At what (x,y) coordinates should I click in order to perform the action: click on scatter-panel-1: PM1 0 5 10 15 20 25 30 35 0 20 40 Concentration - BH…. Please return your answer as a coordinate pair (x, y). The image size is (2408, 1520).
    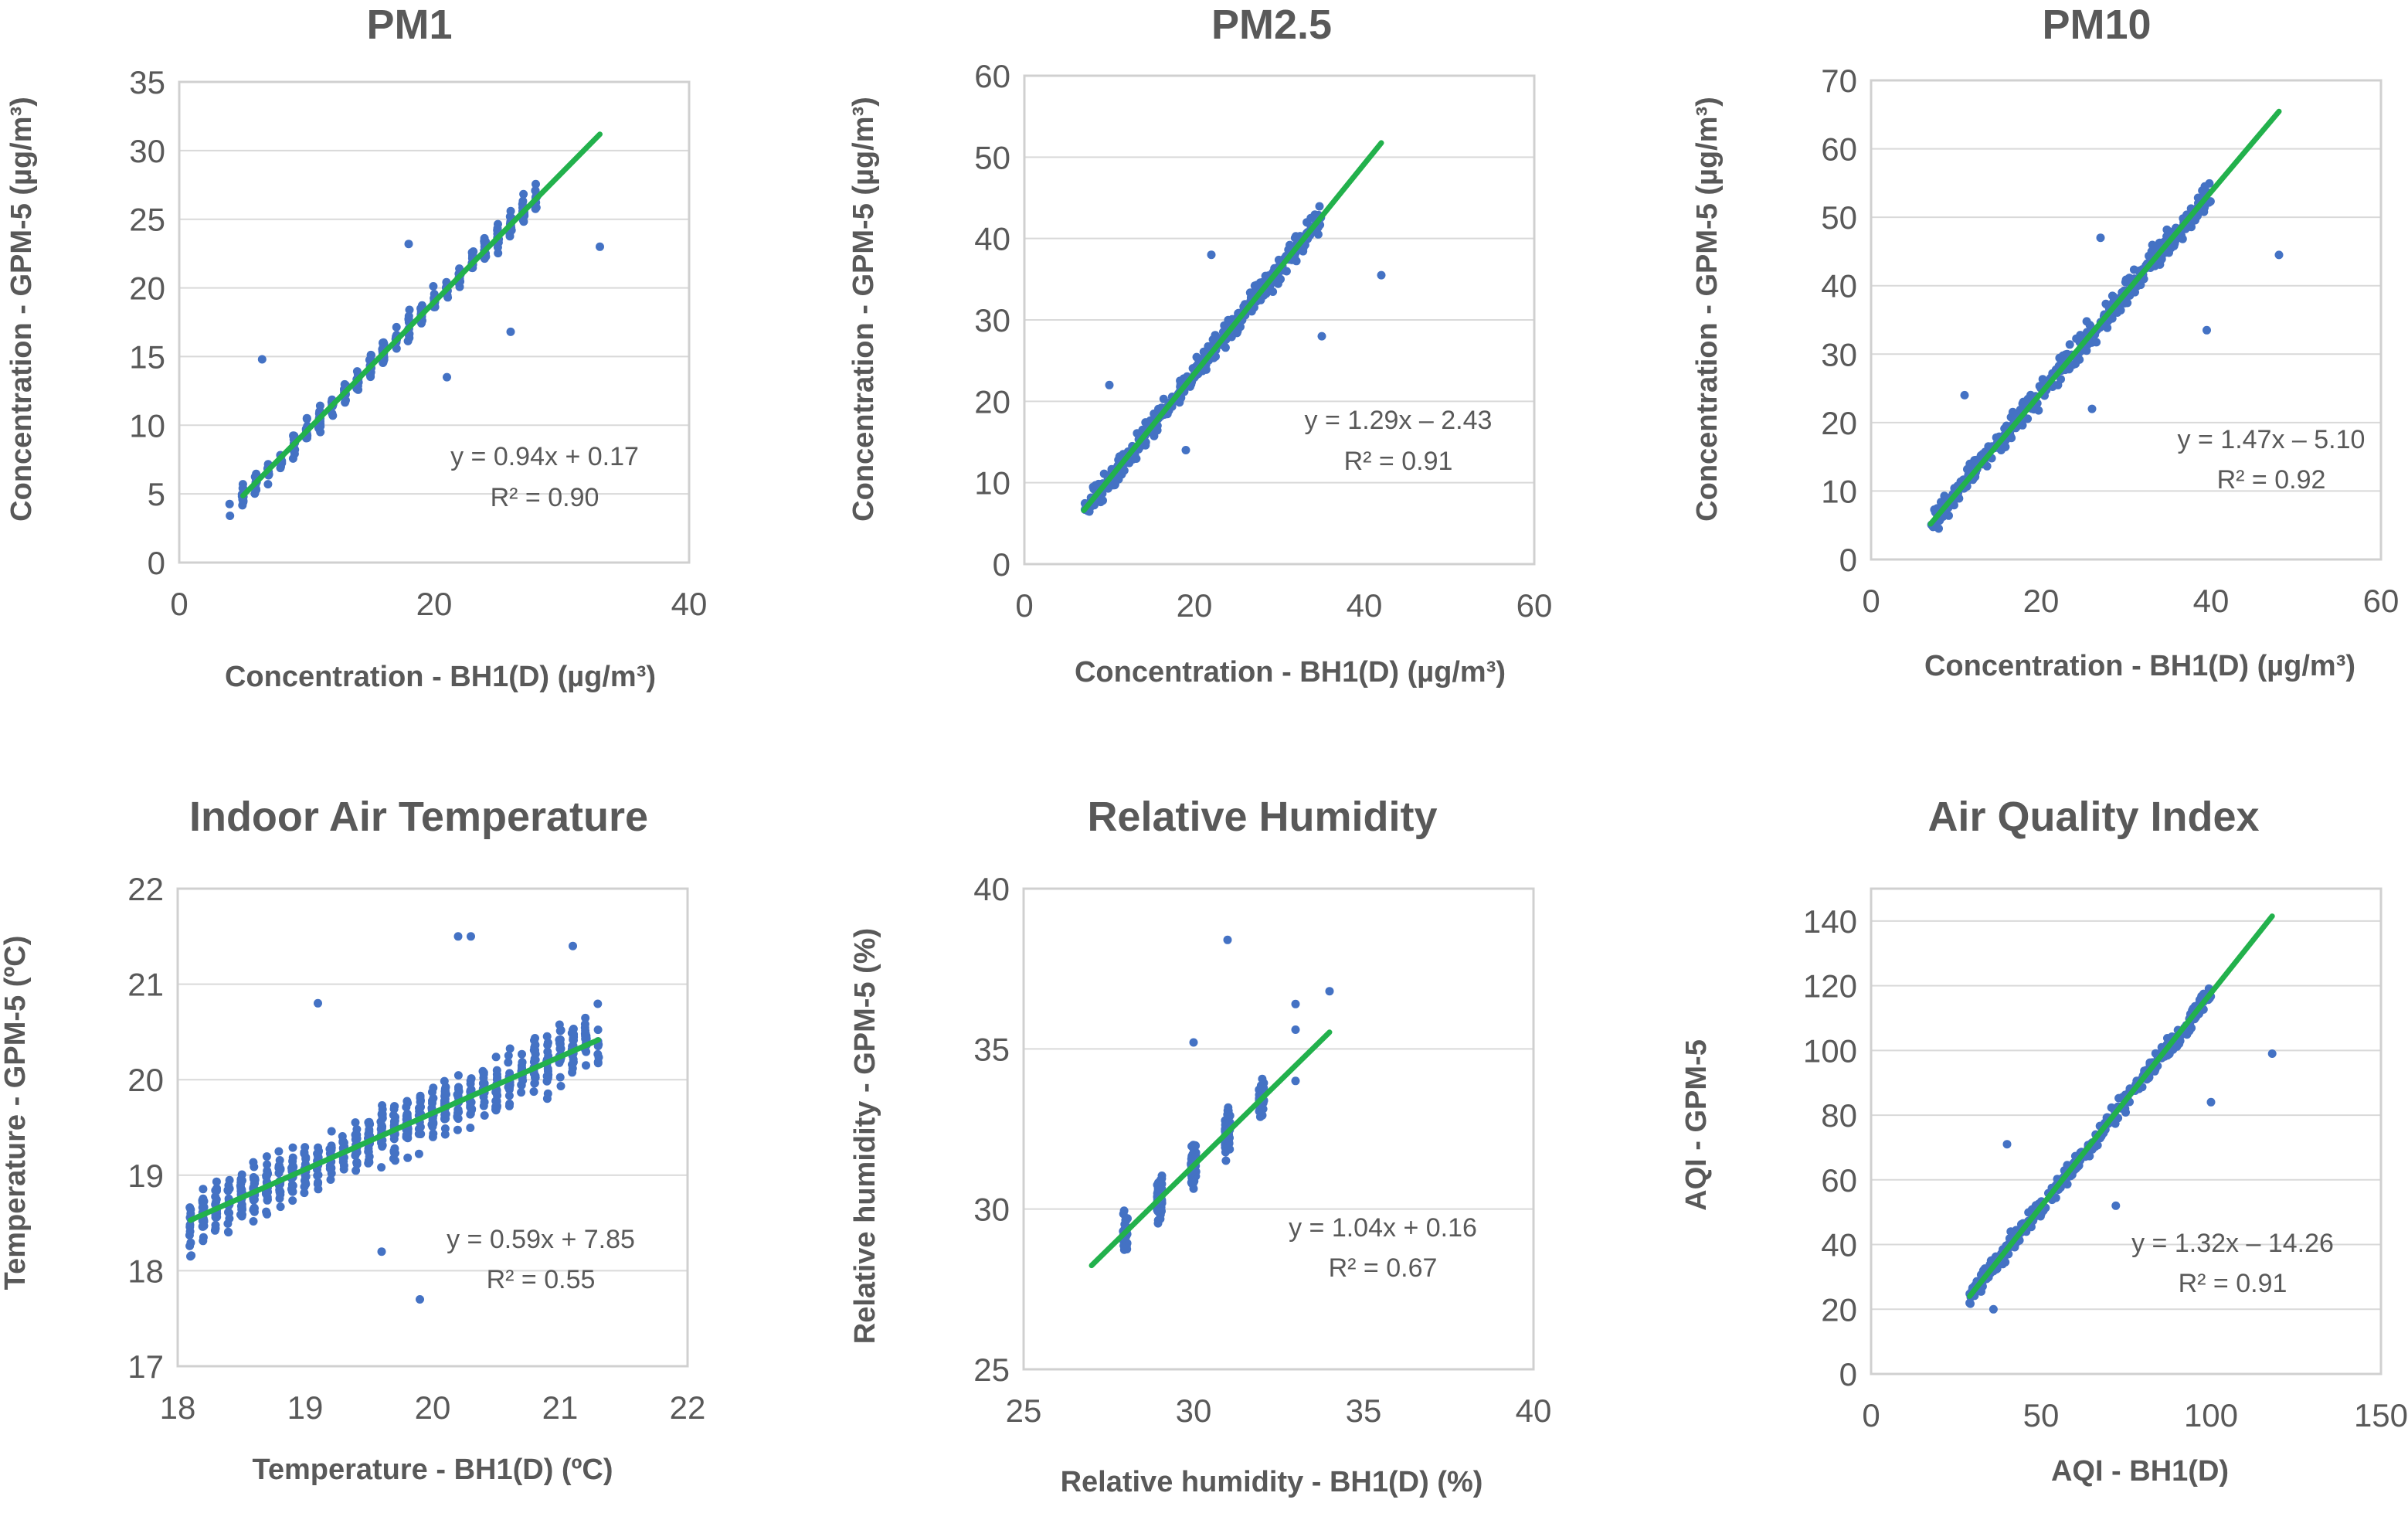
    Looking at the image, I should click on (356, 348).